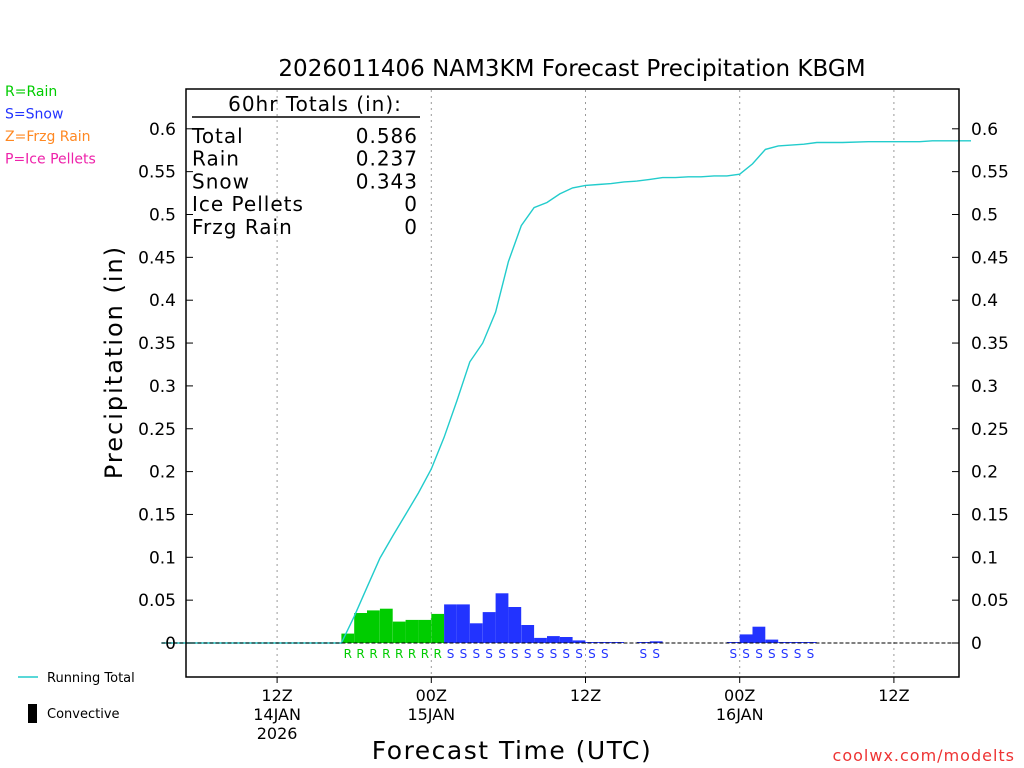 The width and height of the screenshot is (1024, 768). I want to click on xtick-label3-0: 2026, so click(277, 733).